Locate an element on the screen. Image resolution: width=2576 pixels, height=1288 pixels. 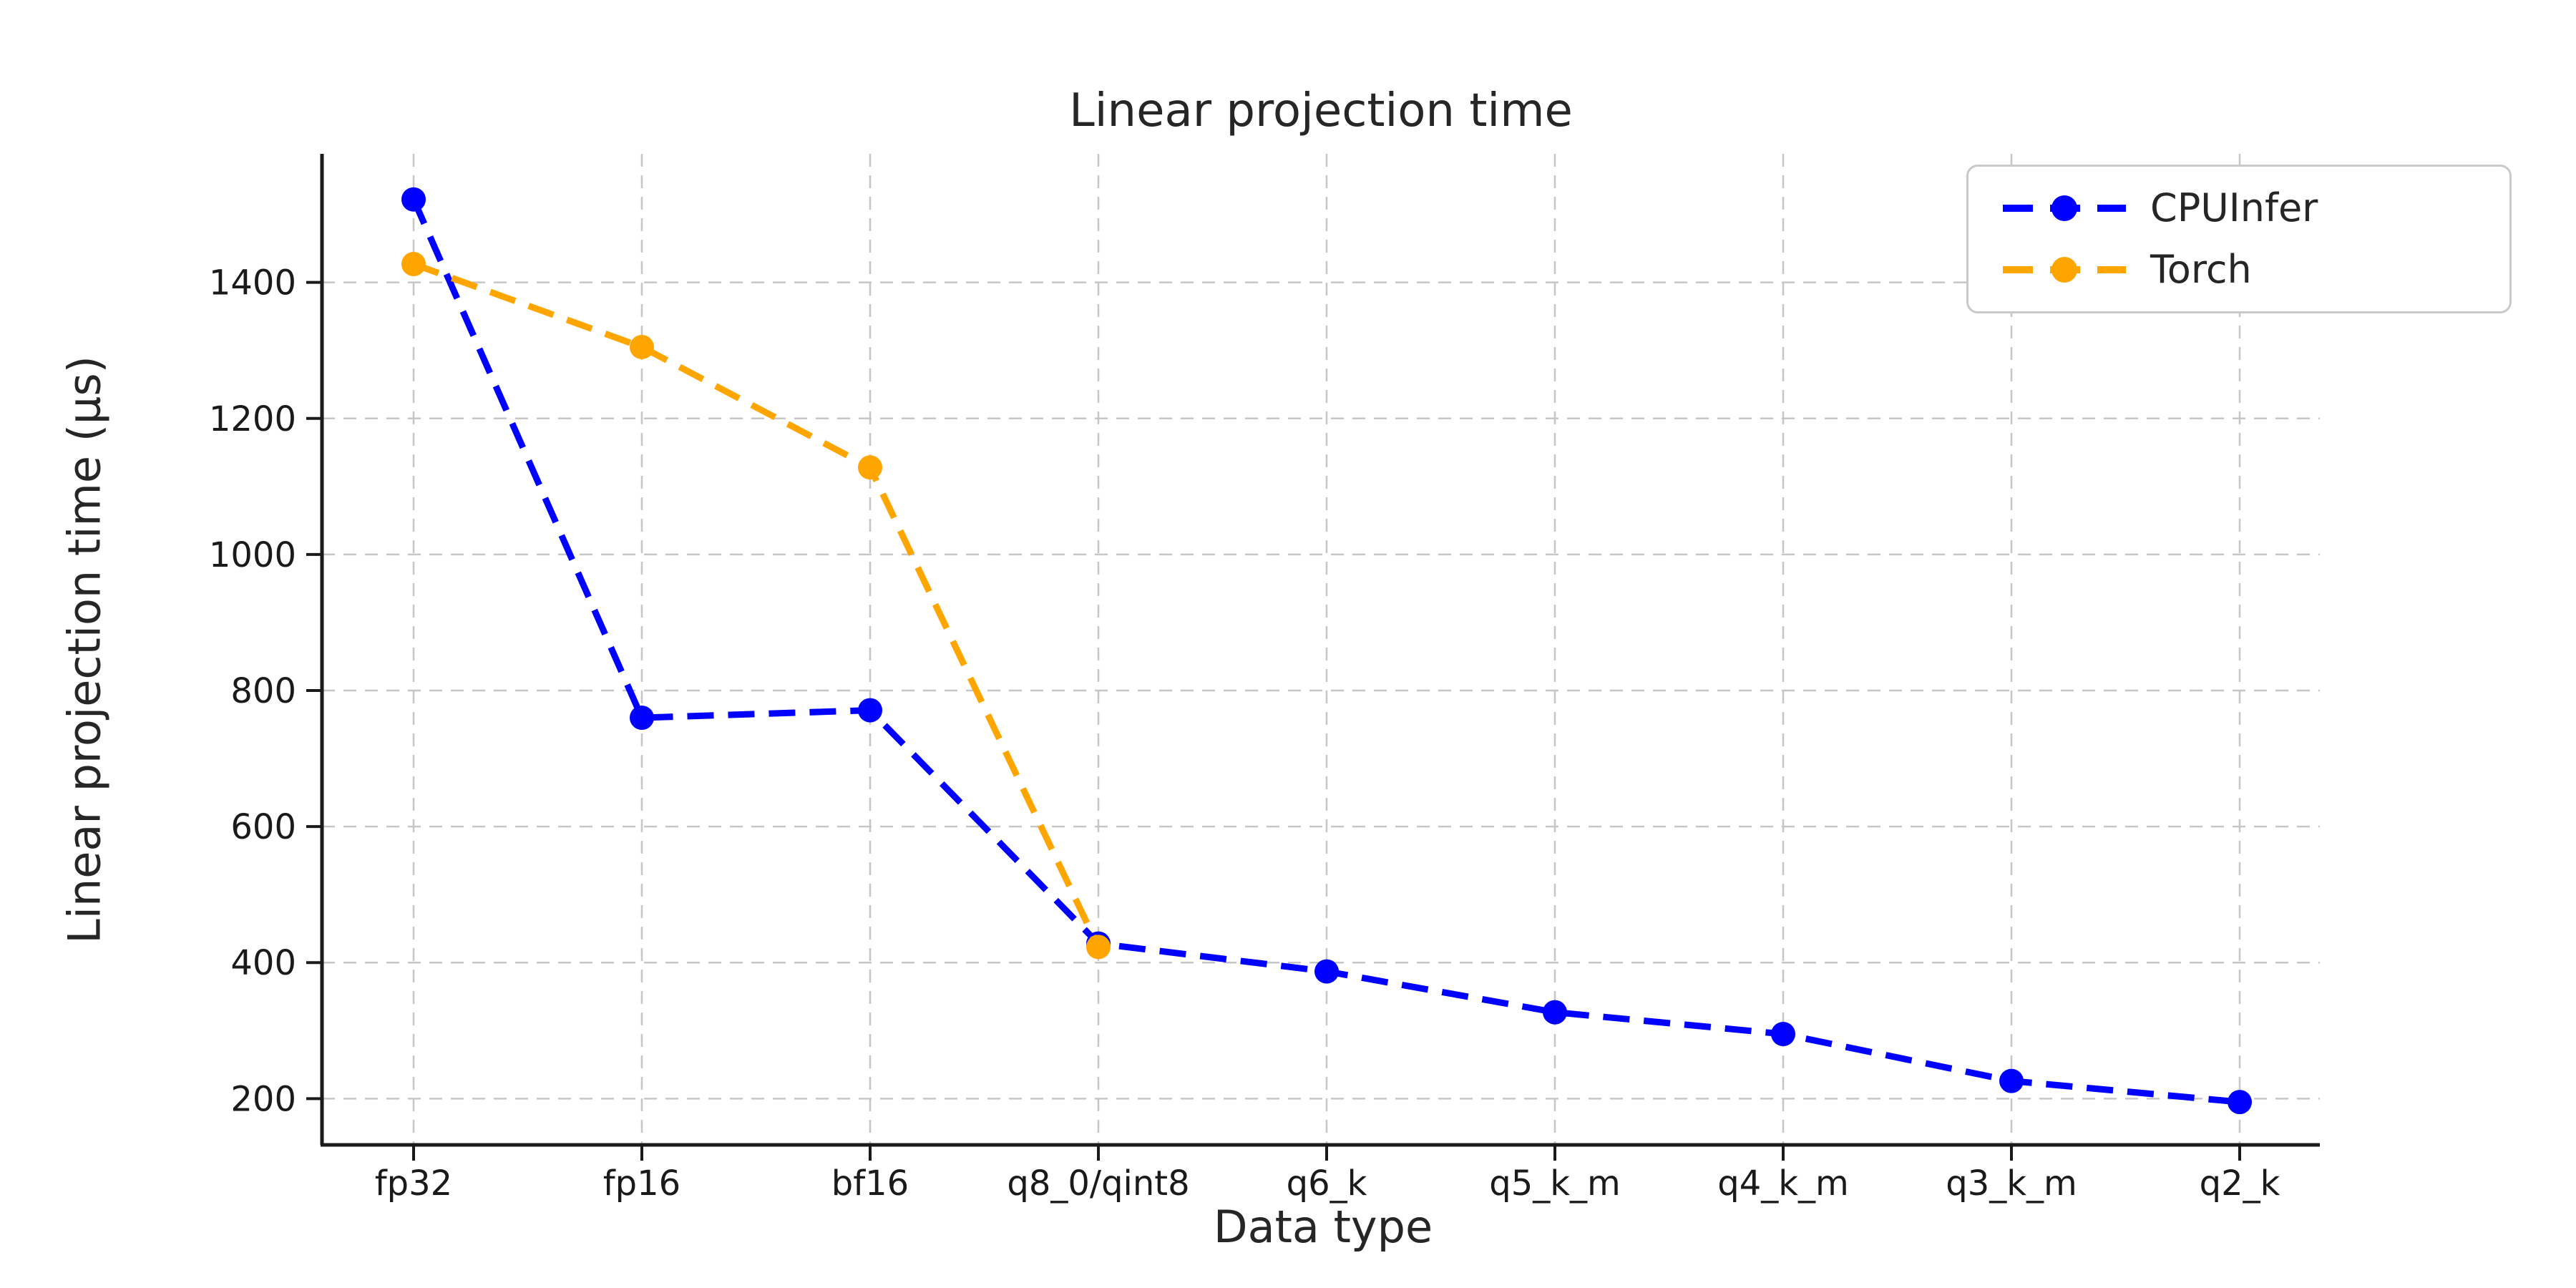
legend: CPUInfer Torch is located at coordinates (2239, 239).